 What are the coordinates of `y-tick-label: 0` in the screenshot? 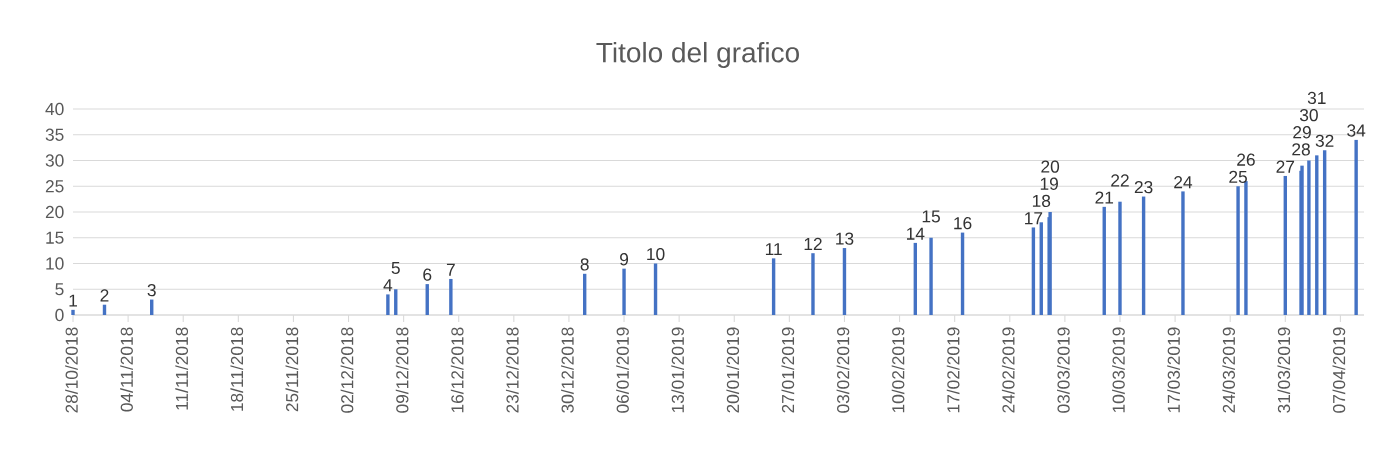 It's located at (59, 315).